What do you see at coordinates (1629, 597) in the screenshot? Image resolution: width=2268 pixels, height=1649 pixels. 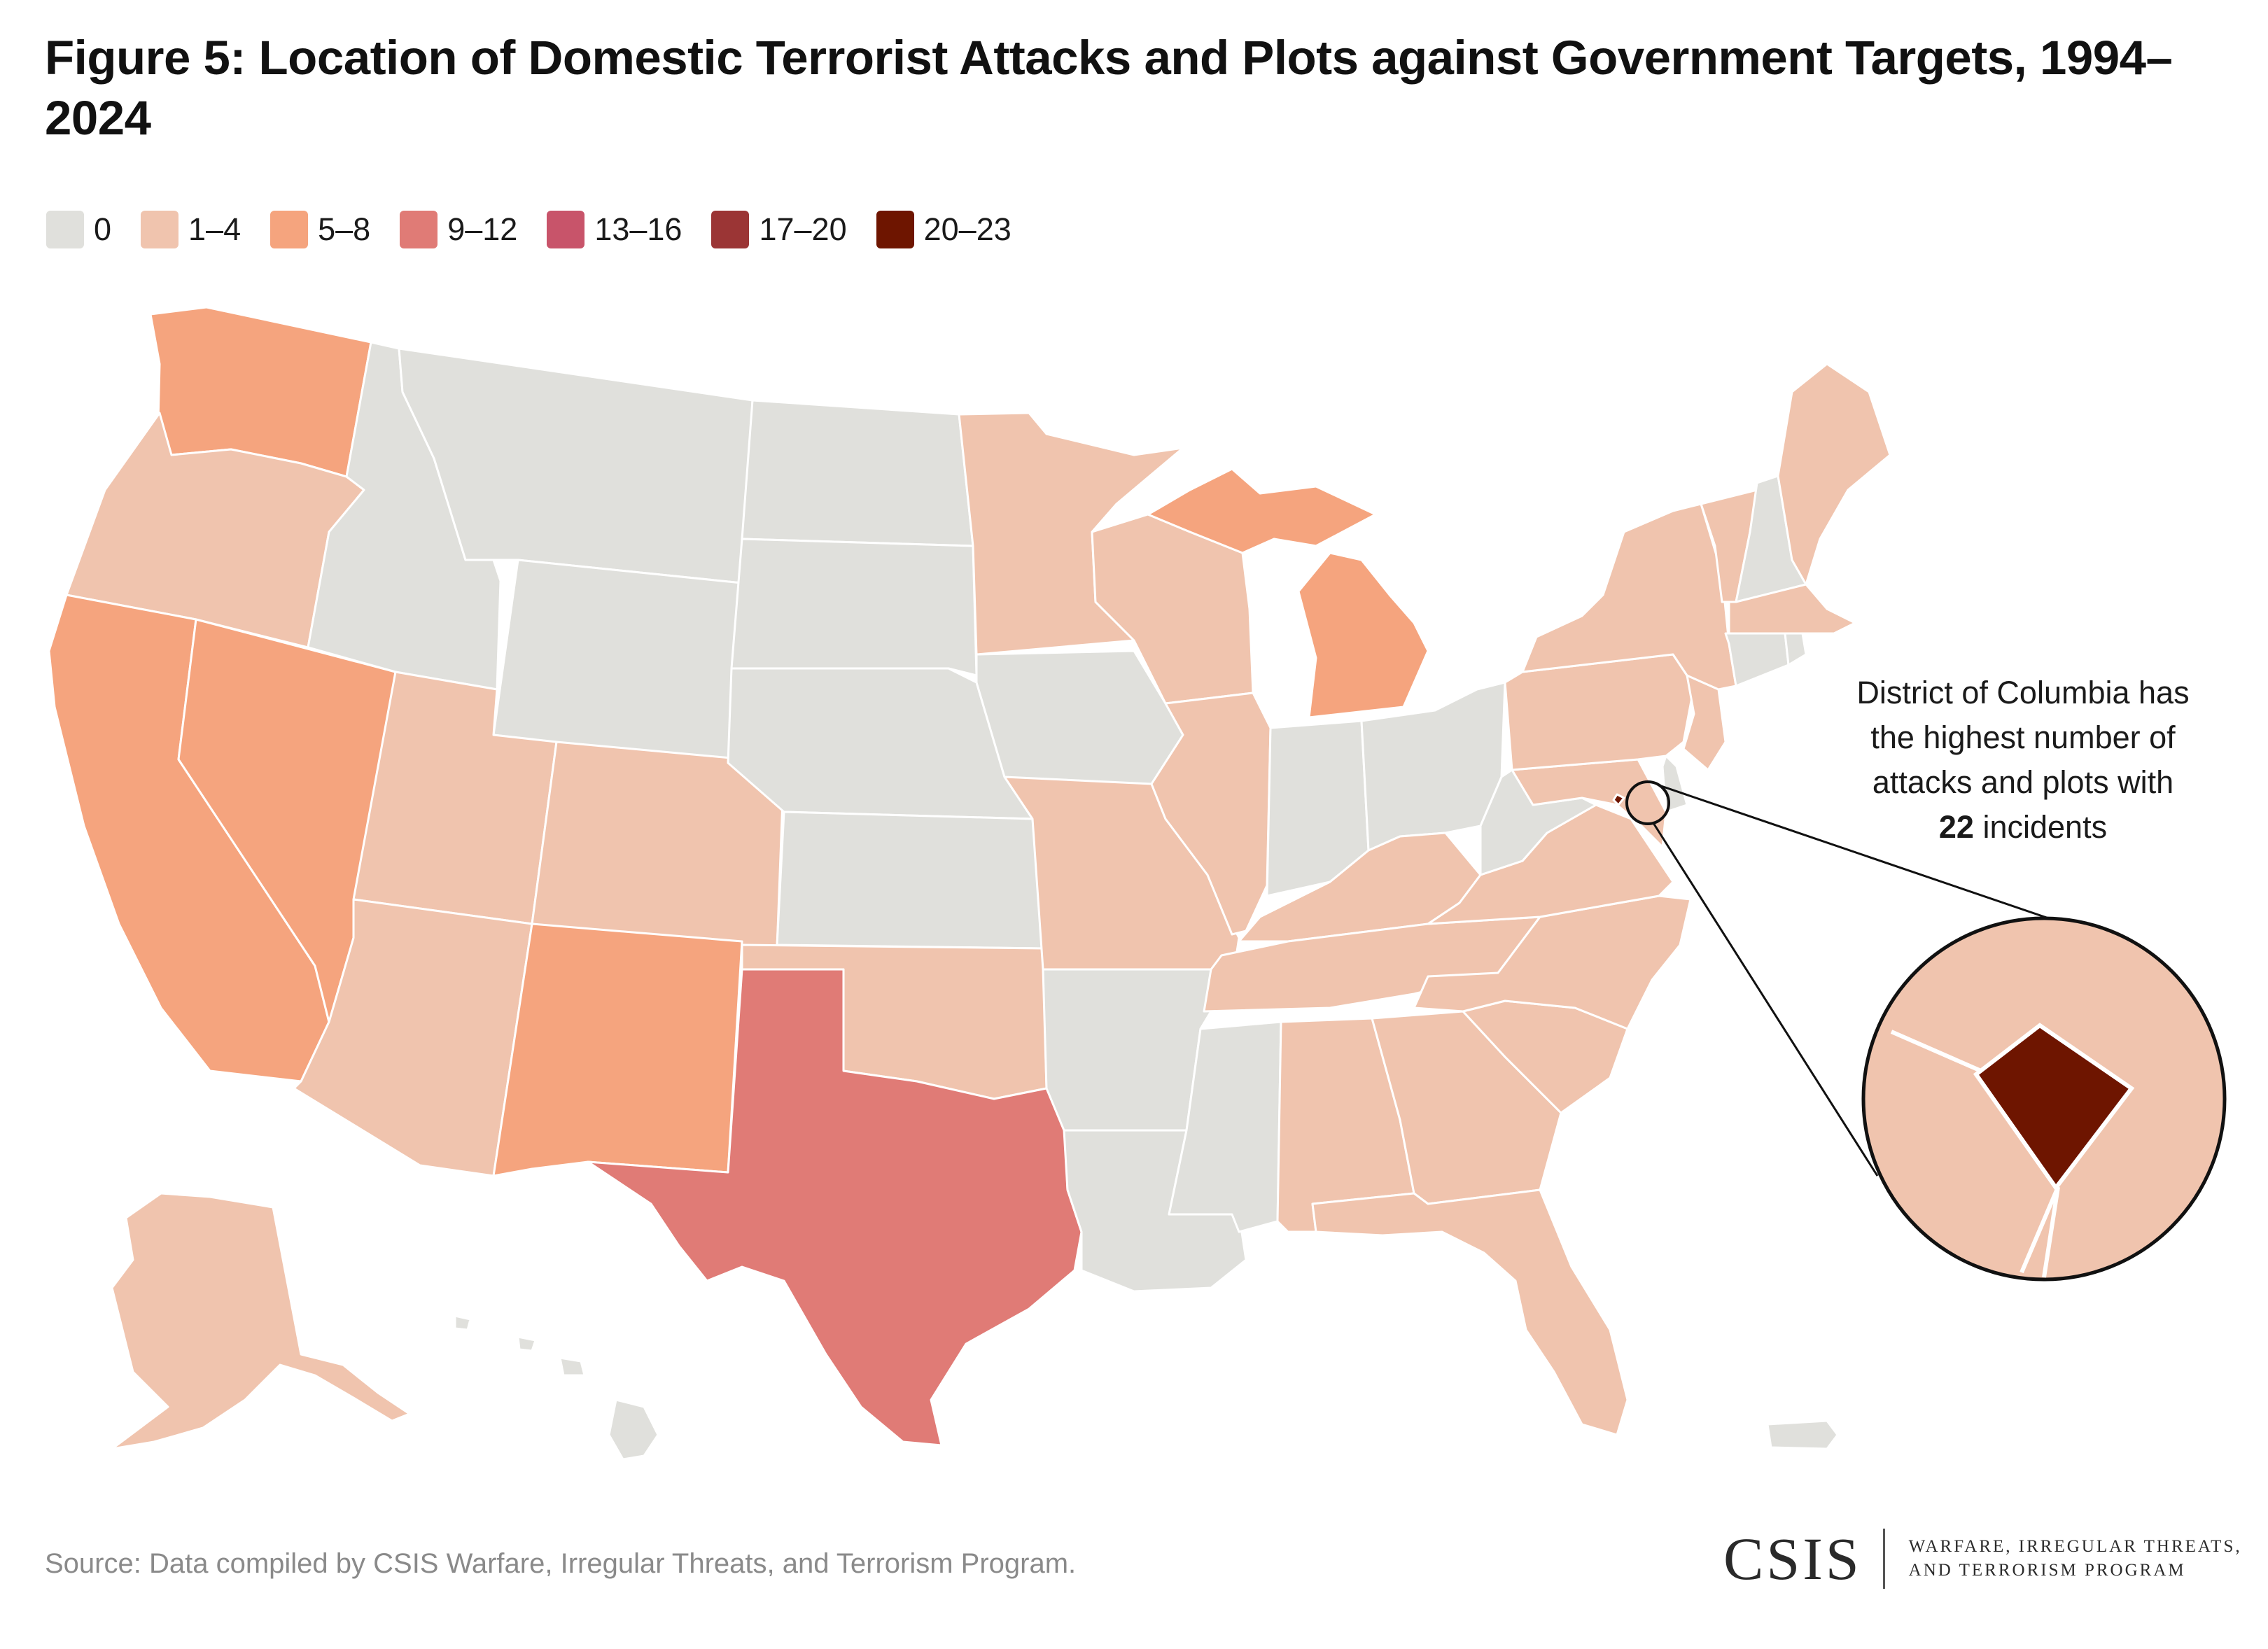 I see `state-ny` at bounding box center [1629, 597].